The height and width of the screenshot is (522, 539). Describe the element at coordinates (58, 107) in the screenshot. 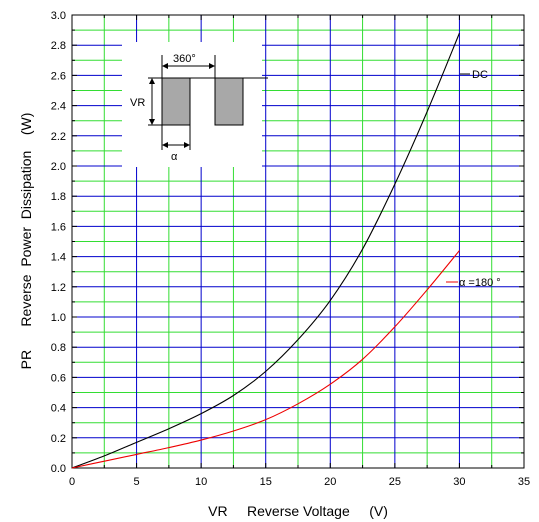

I see `y-tick-label: 2.4` at that location.